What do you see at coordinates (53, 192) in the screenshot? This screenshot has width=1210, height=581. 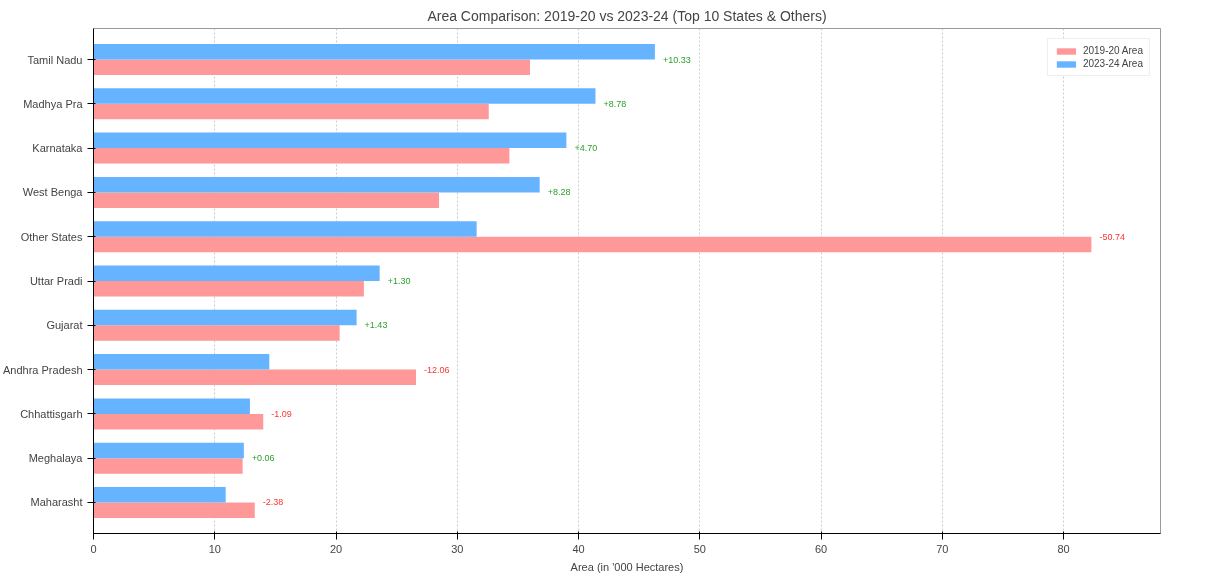 I see `y-tick-label: West Benga` at bounding box center [53, 192].